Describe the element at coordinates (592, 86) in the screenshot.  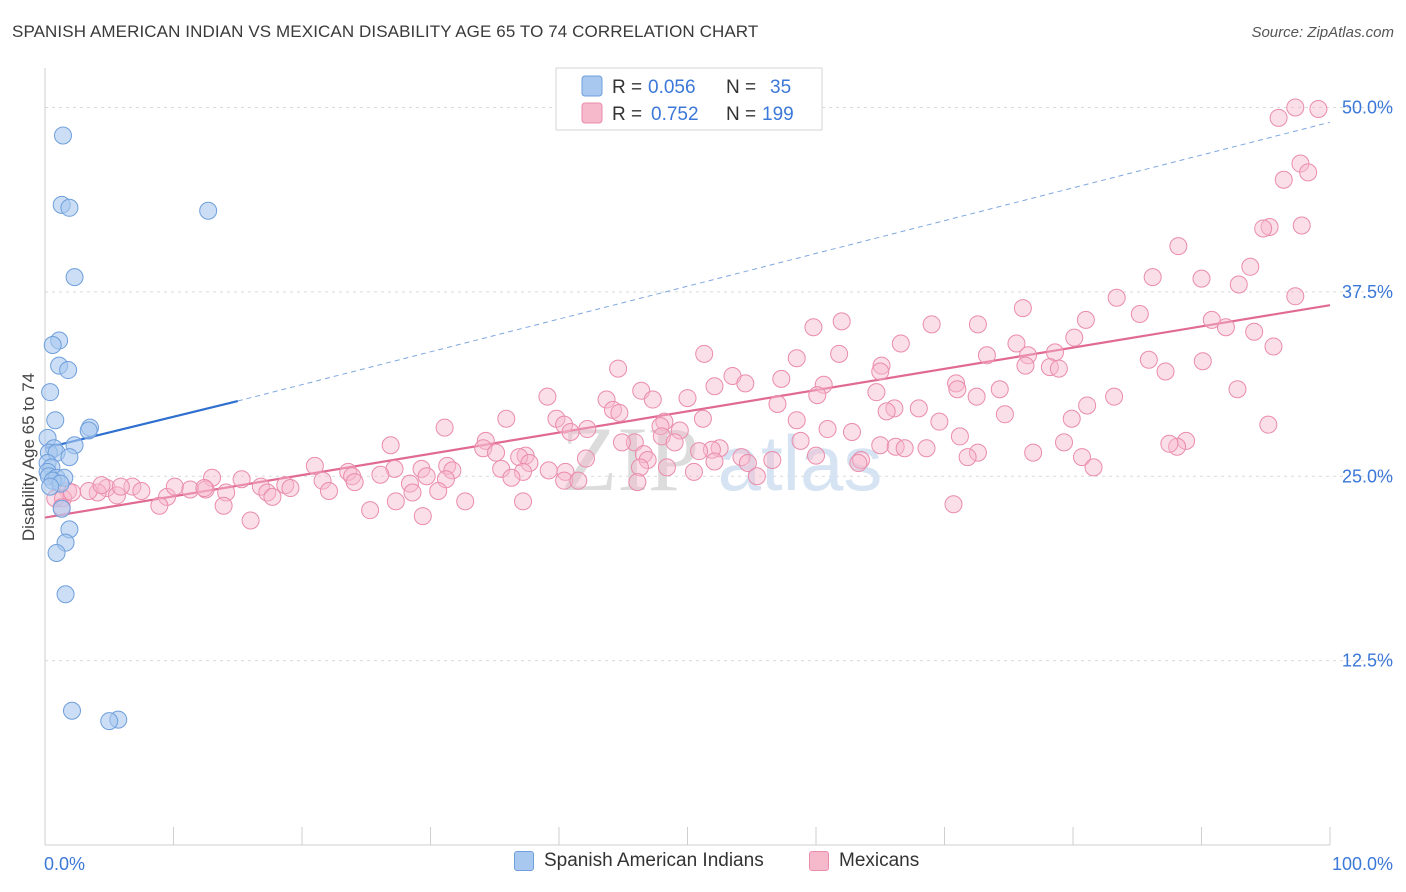
I see `legend-swatch-blue` at that location.